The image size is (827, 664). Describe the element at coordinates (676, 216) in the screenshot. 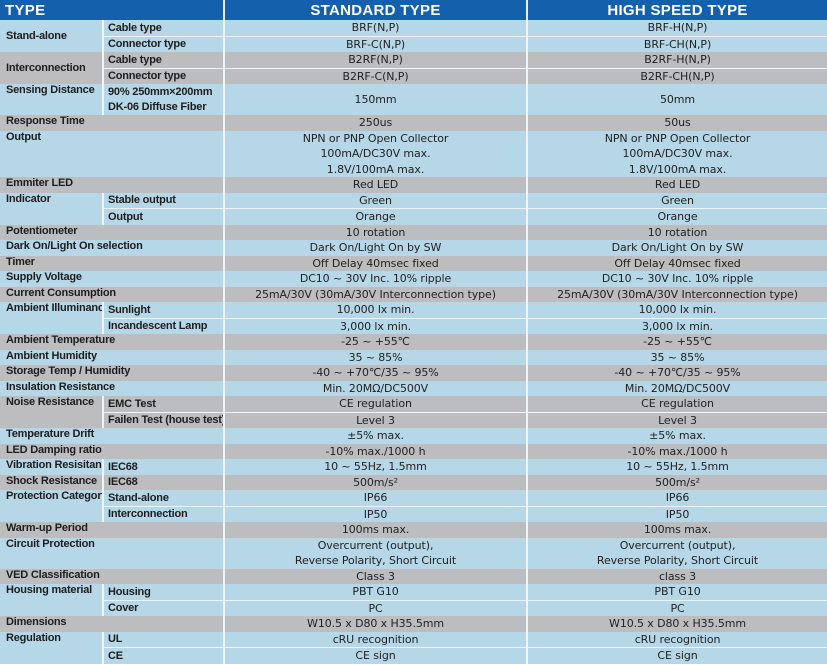

I see `high-value: Orange` at that location.